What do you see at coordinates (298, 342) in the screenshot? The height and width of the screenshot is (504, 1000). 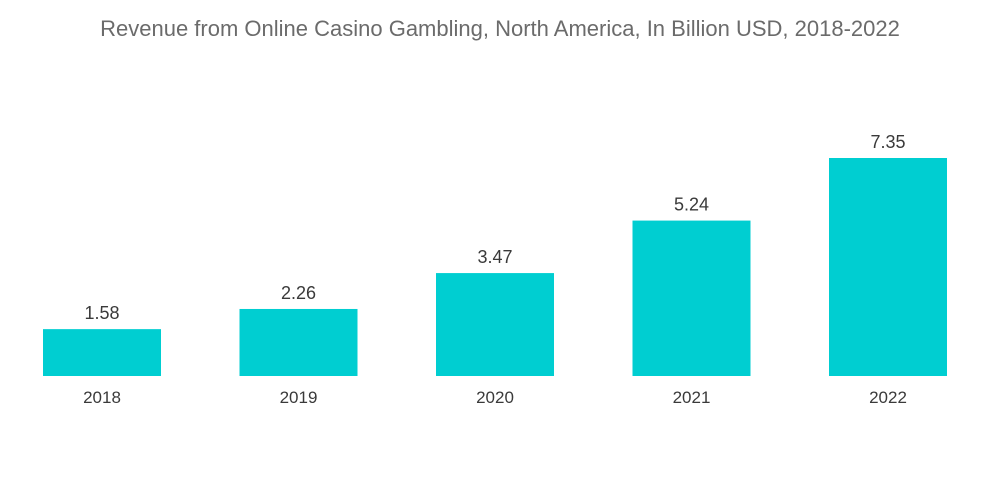 I see `bar-2019` at bounding box center [298, 342].